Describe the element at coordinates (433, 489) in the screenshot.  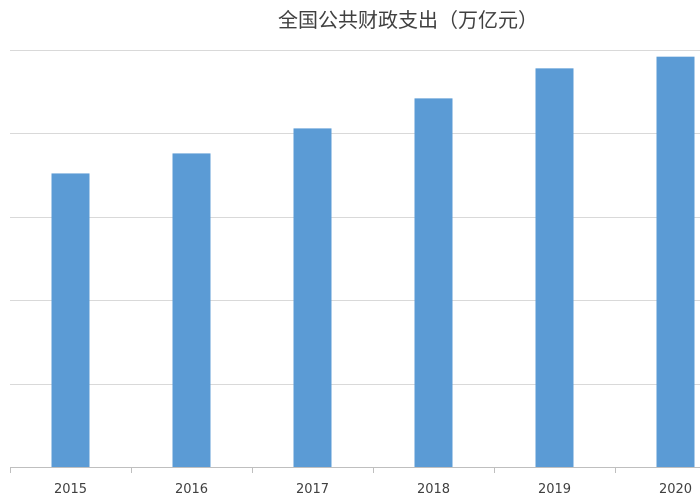
I see `x-tick-label-2018: 2018` at that location.